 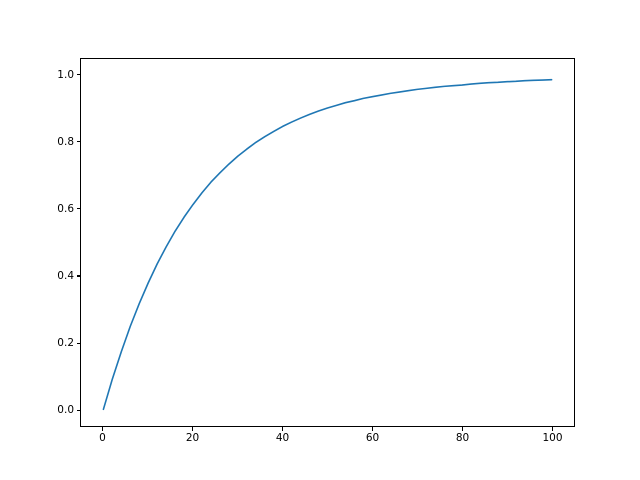 I want to click on x-tick-label: 100, so click(x=552, y=438).